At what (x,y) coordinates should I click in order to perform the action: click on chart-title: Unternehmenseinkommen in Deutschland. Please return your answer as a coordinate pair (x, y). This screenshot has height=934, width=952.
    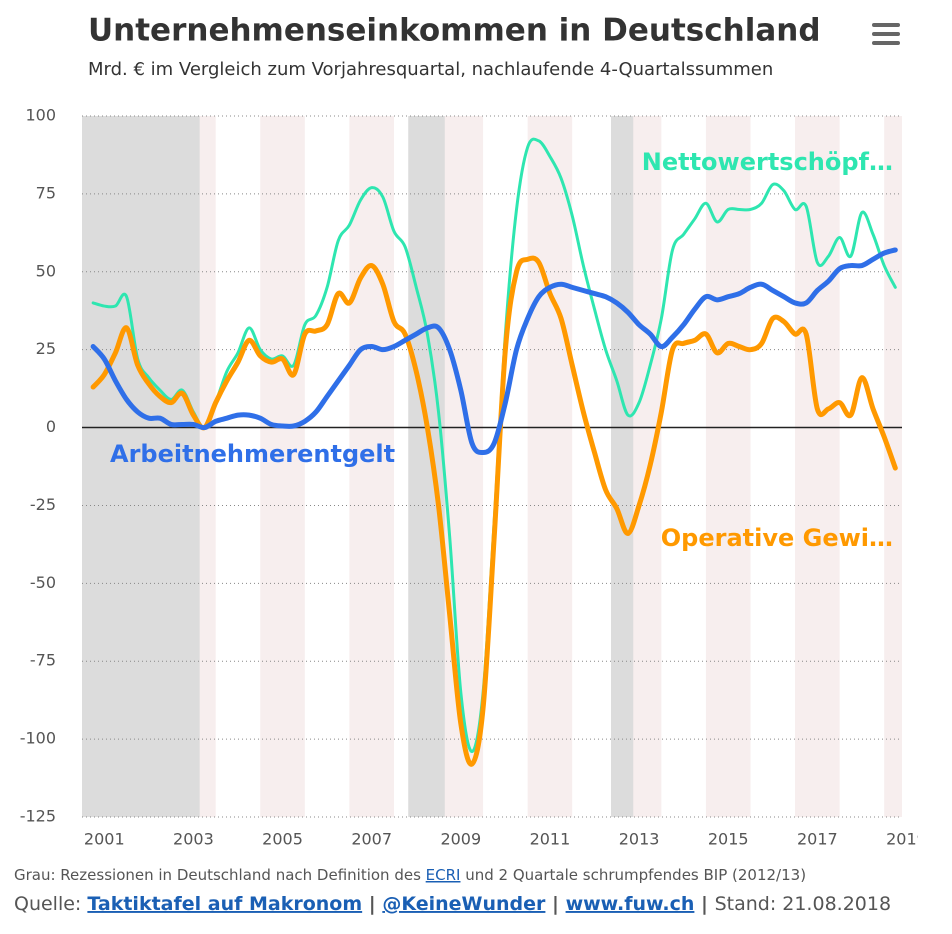
    Looking at the image, I should click on (454, 31).